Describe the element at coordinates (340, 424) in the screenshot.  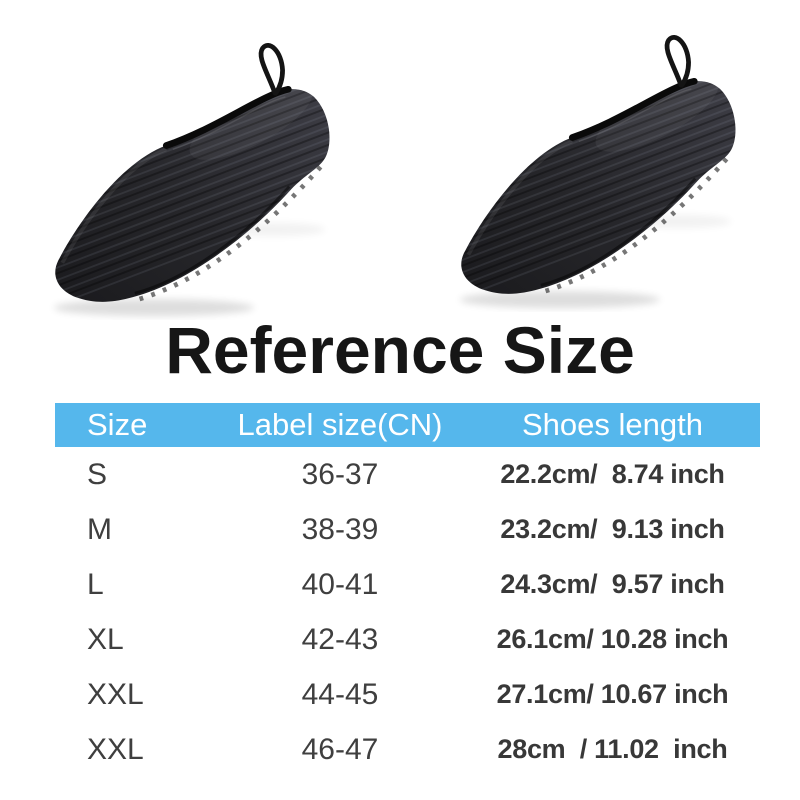
I see `column-header-label-size-cn: Label size(CN)` at that location.